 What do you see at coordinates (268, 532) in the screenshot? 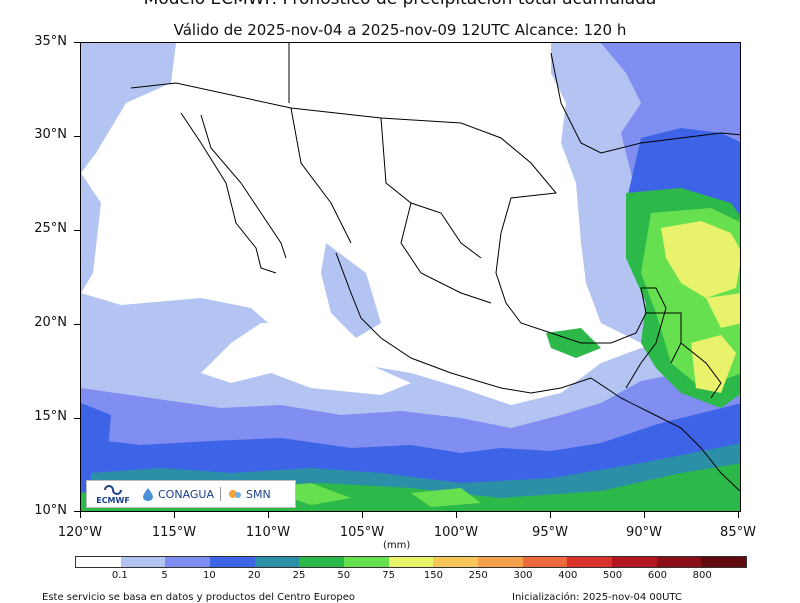
I see `lon-label-110w: 110°W` at bounding box center [268, 532].